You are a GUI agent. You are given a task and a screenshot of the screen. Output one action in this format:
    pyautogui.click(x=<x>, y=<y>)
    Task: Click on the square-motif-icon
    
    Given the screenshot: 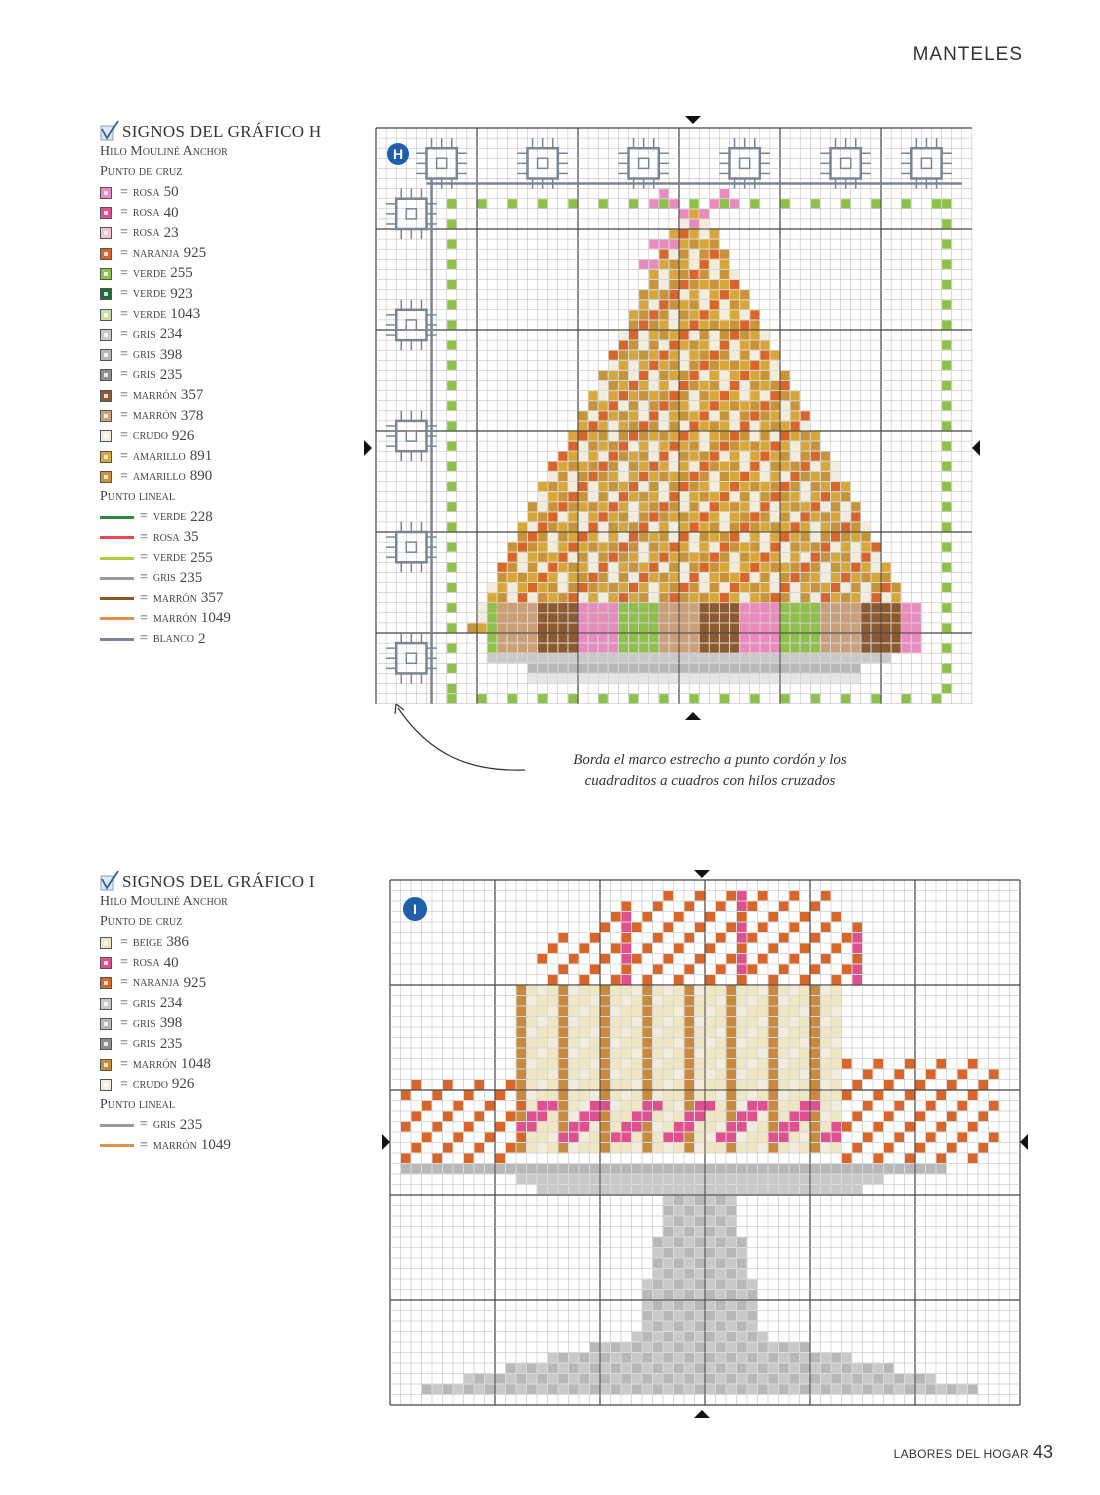 What is the action you would take?
    pyautogui.click(x=411, y=547)
    